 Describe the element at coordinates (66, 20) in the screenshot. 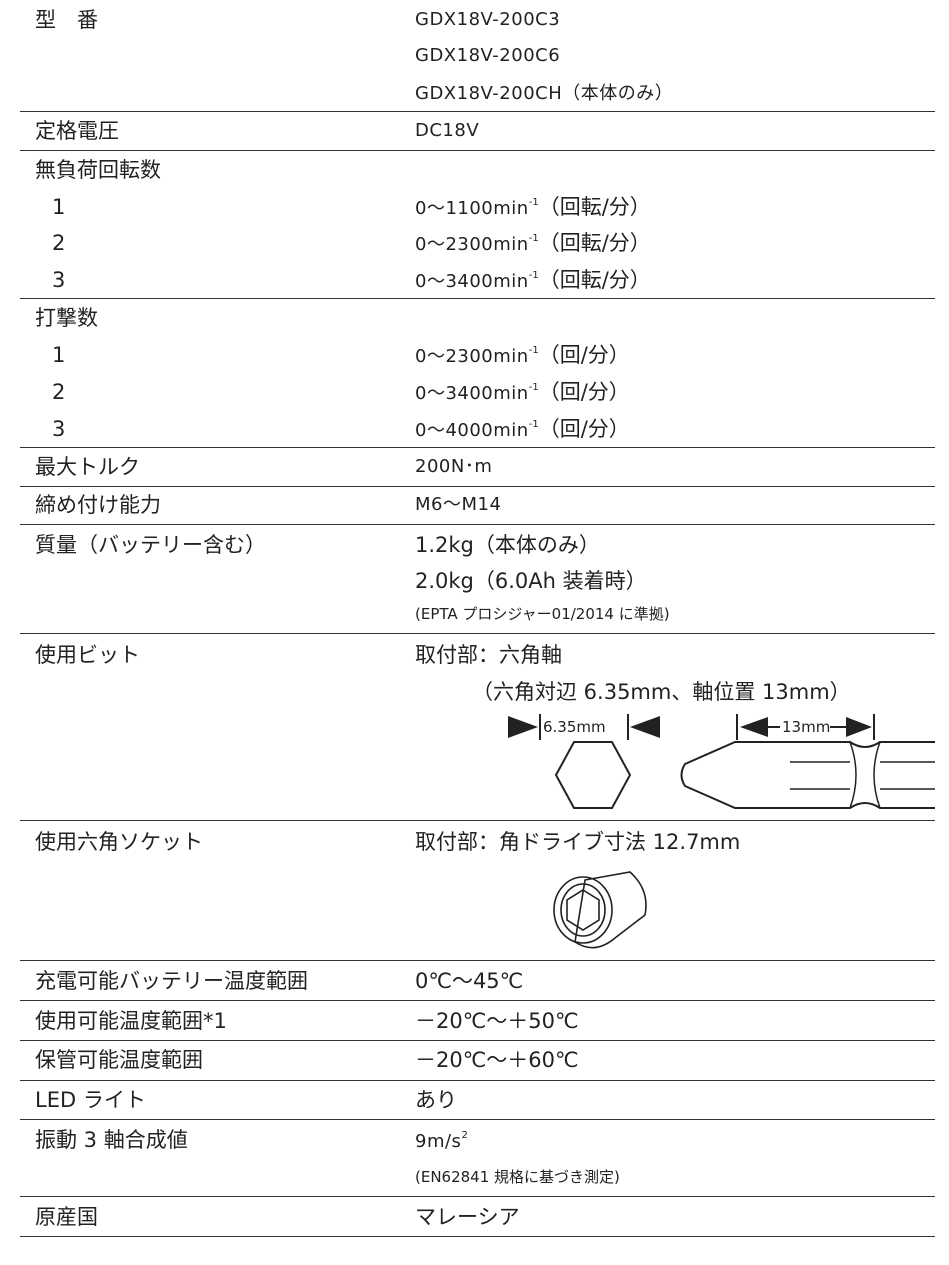

I see `row-label: 型 番` at that location.